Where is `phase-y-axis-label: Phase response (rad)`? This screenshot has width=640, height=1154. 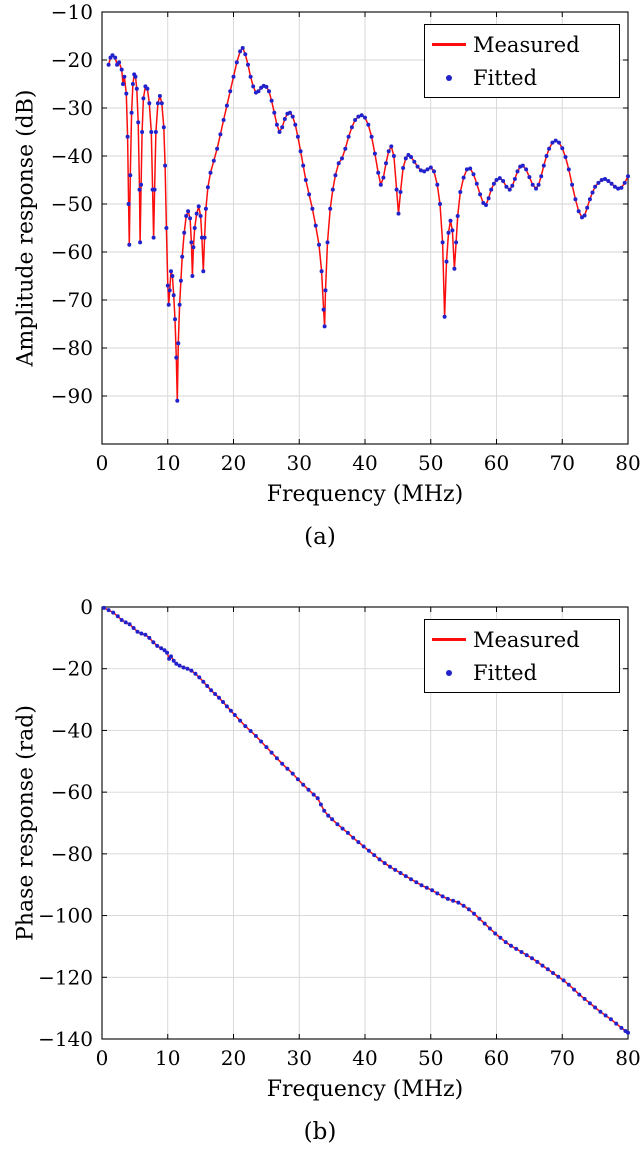 phase-y-axis-label: Phase response (rad) is located at coordinates (26, 823).